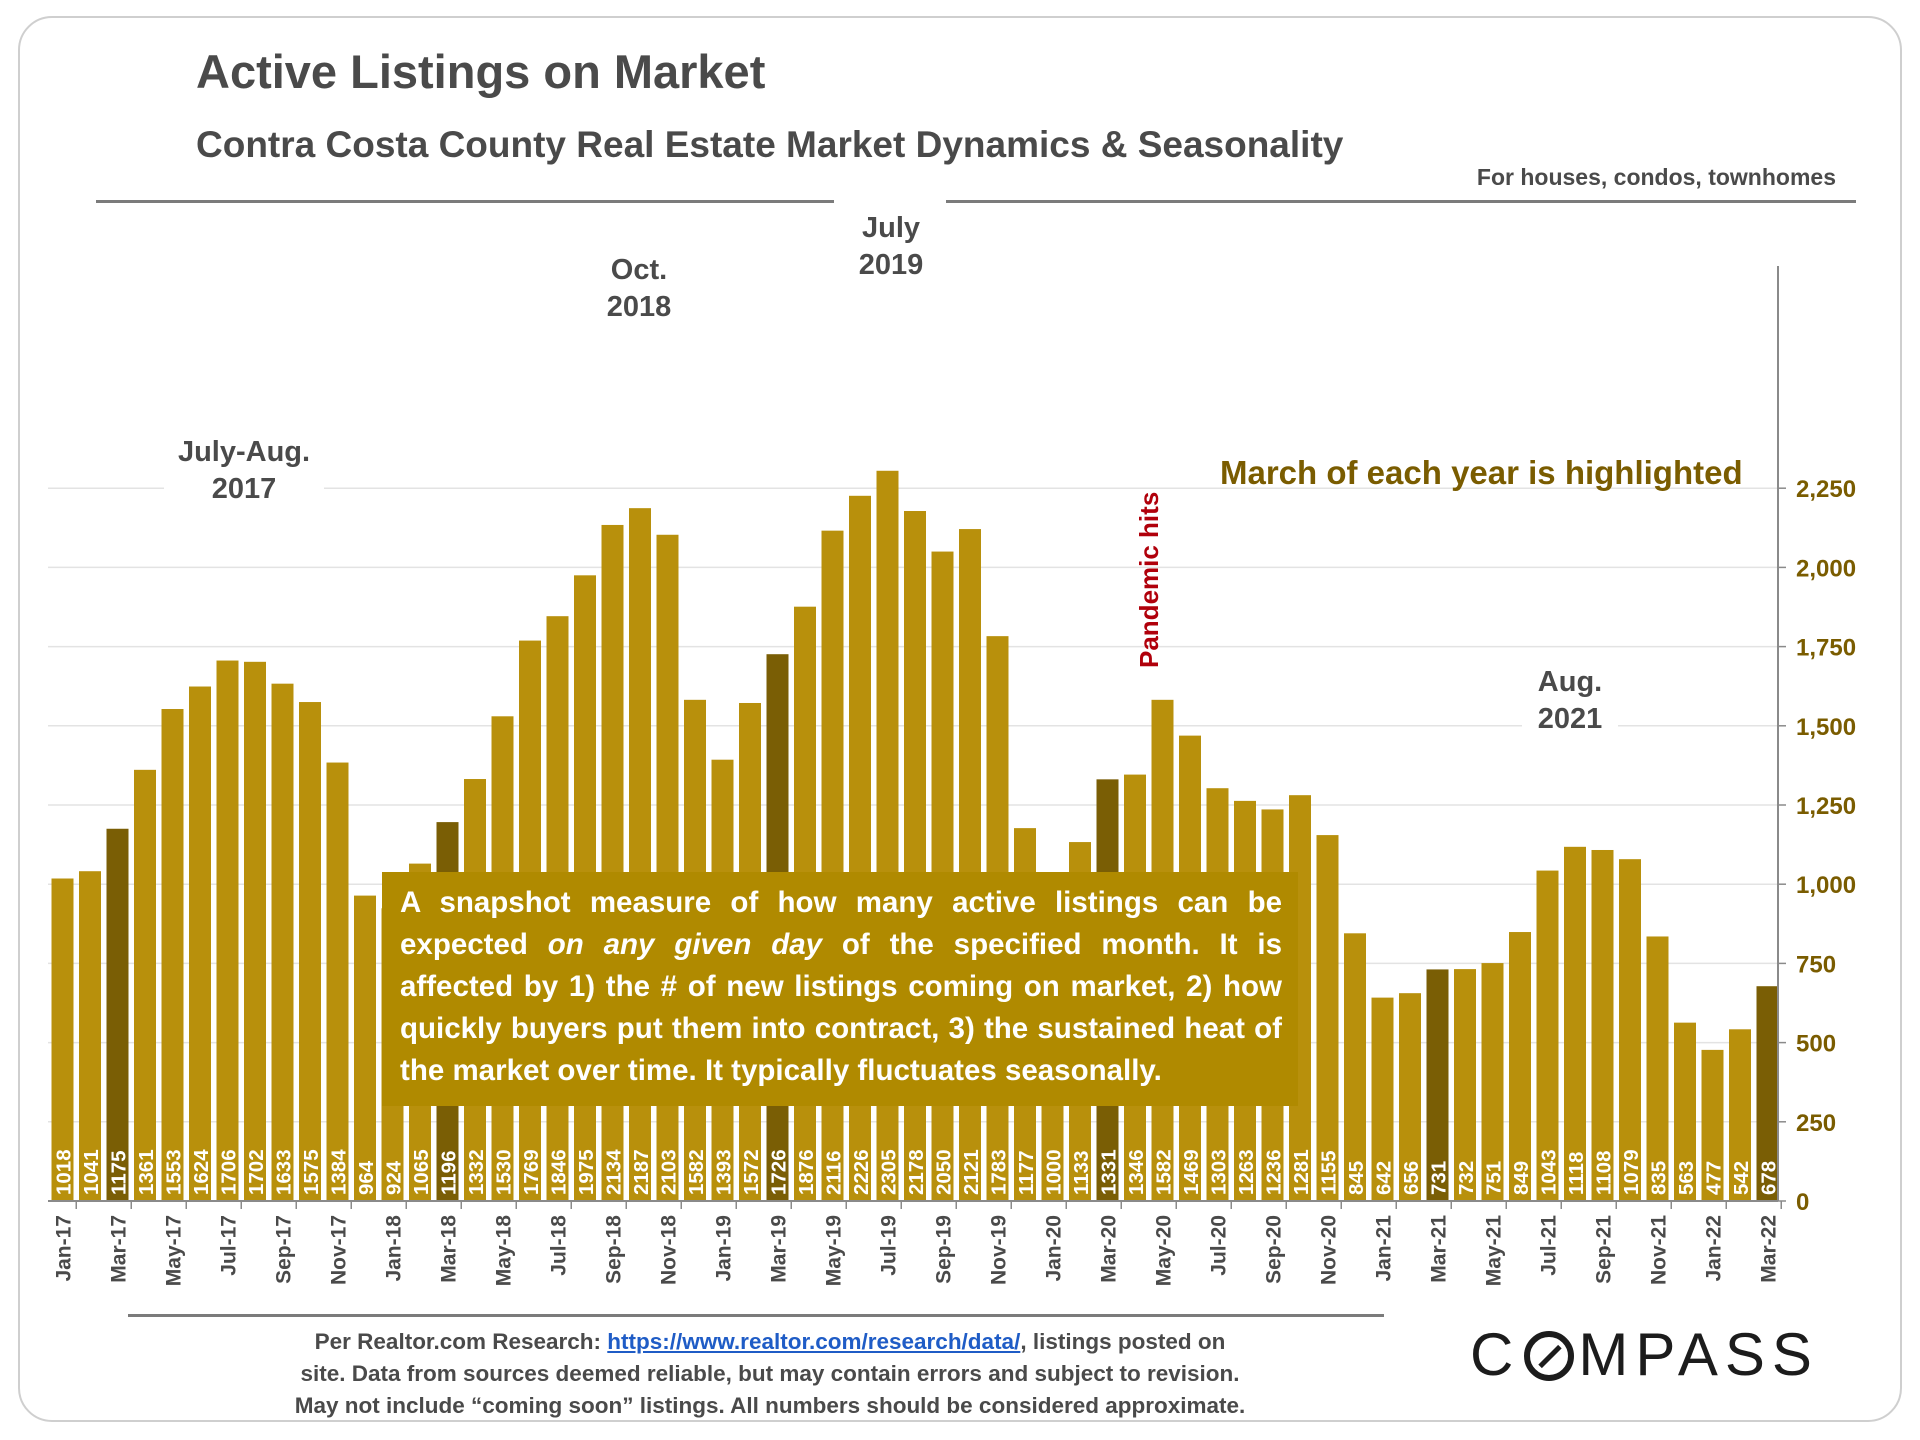 The height and width of the screenshot is (1440, 1920). Describe the element at coordinates (1659, 1178) in the screenshot. I see `bar-value-label: 835` at that location.